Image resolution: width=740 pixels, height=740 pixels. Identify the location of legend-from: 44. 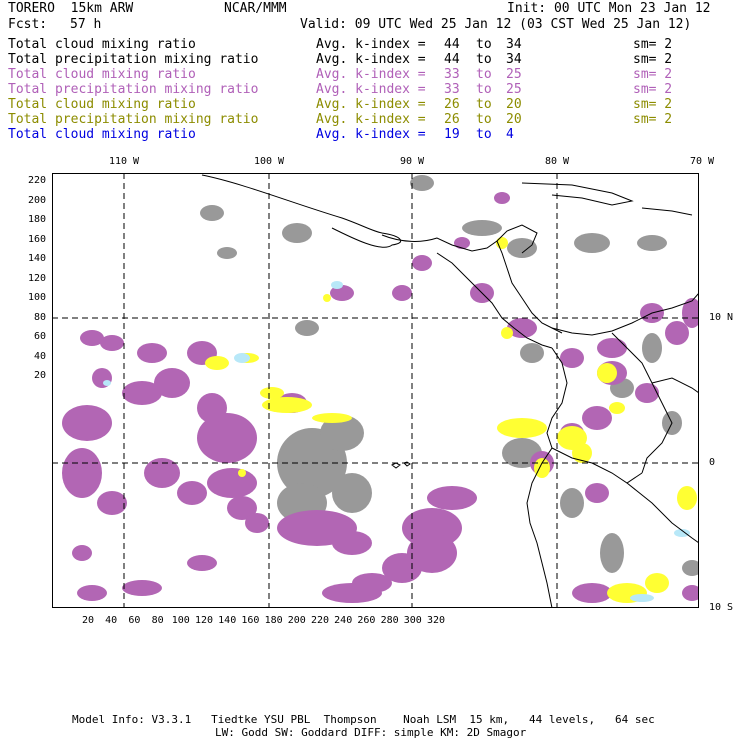
(452, 59).